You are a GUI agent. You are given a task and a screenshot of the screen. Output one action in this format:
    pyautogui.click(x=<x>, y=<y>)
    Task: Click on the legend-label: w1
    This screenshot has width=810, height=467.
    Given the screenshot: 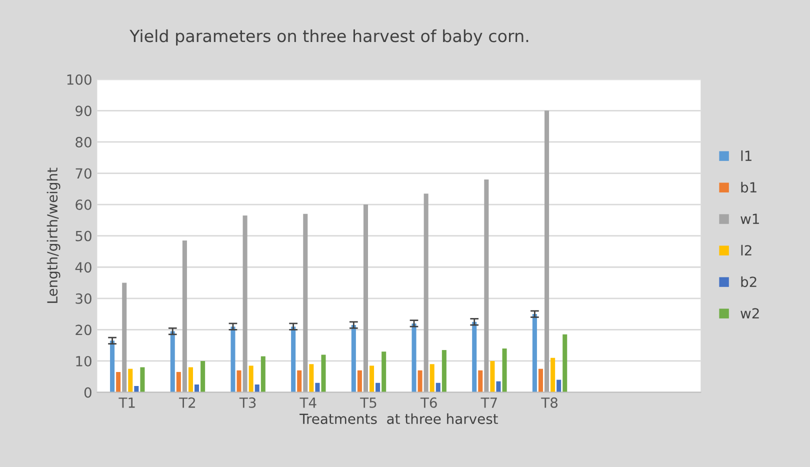 What is the action you would take?
    pyautogui.click(x=749, y=219)
    